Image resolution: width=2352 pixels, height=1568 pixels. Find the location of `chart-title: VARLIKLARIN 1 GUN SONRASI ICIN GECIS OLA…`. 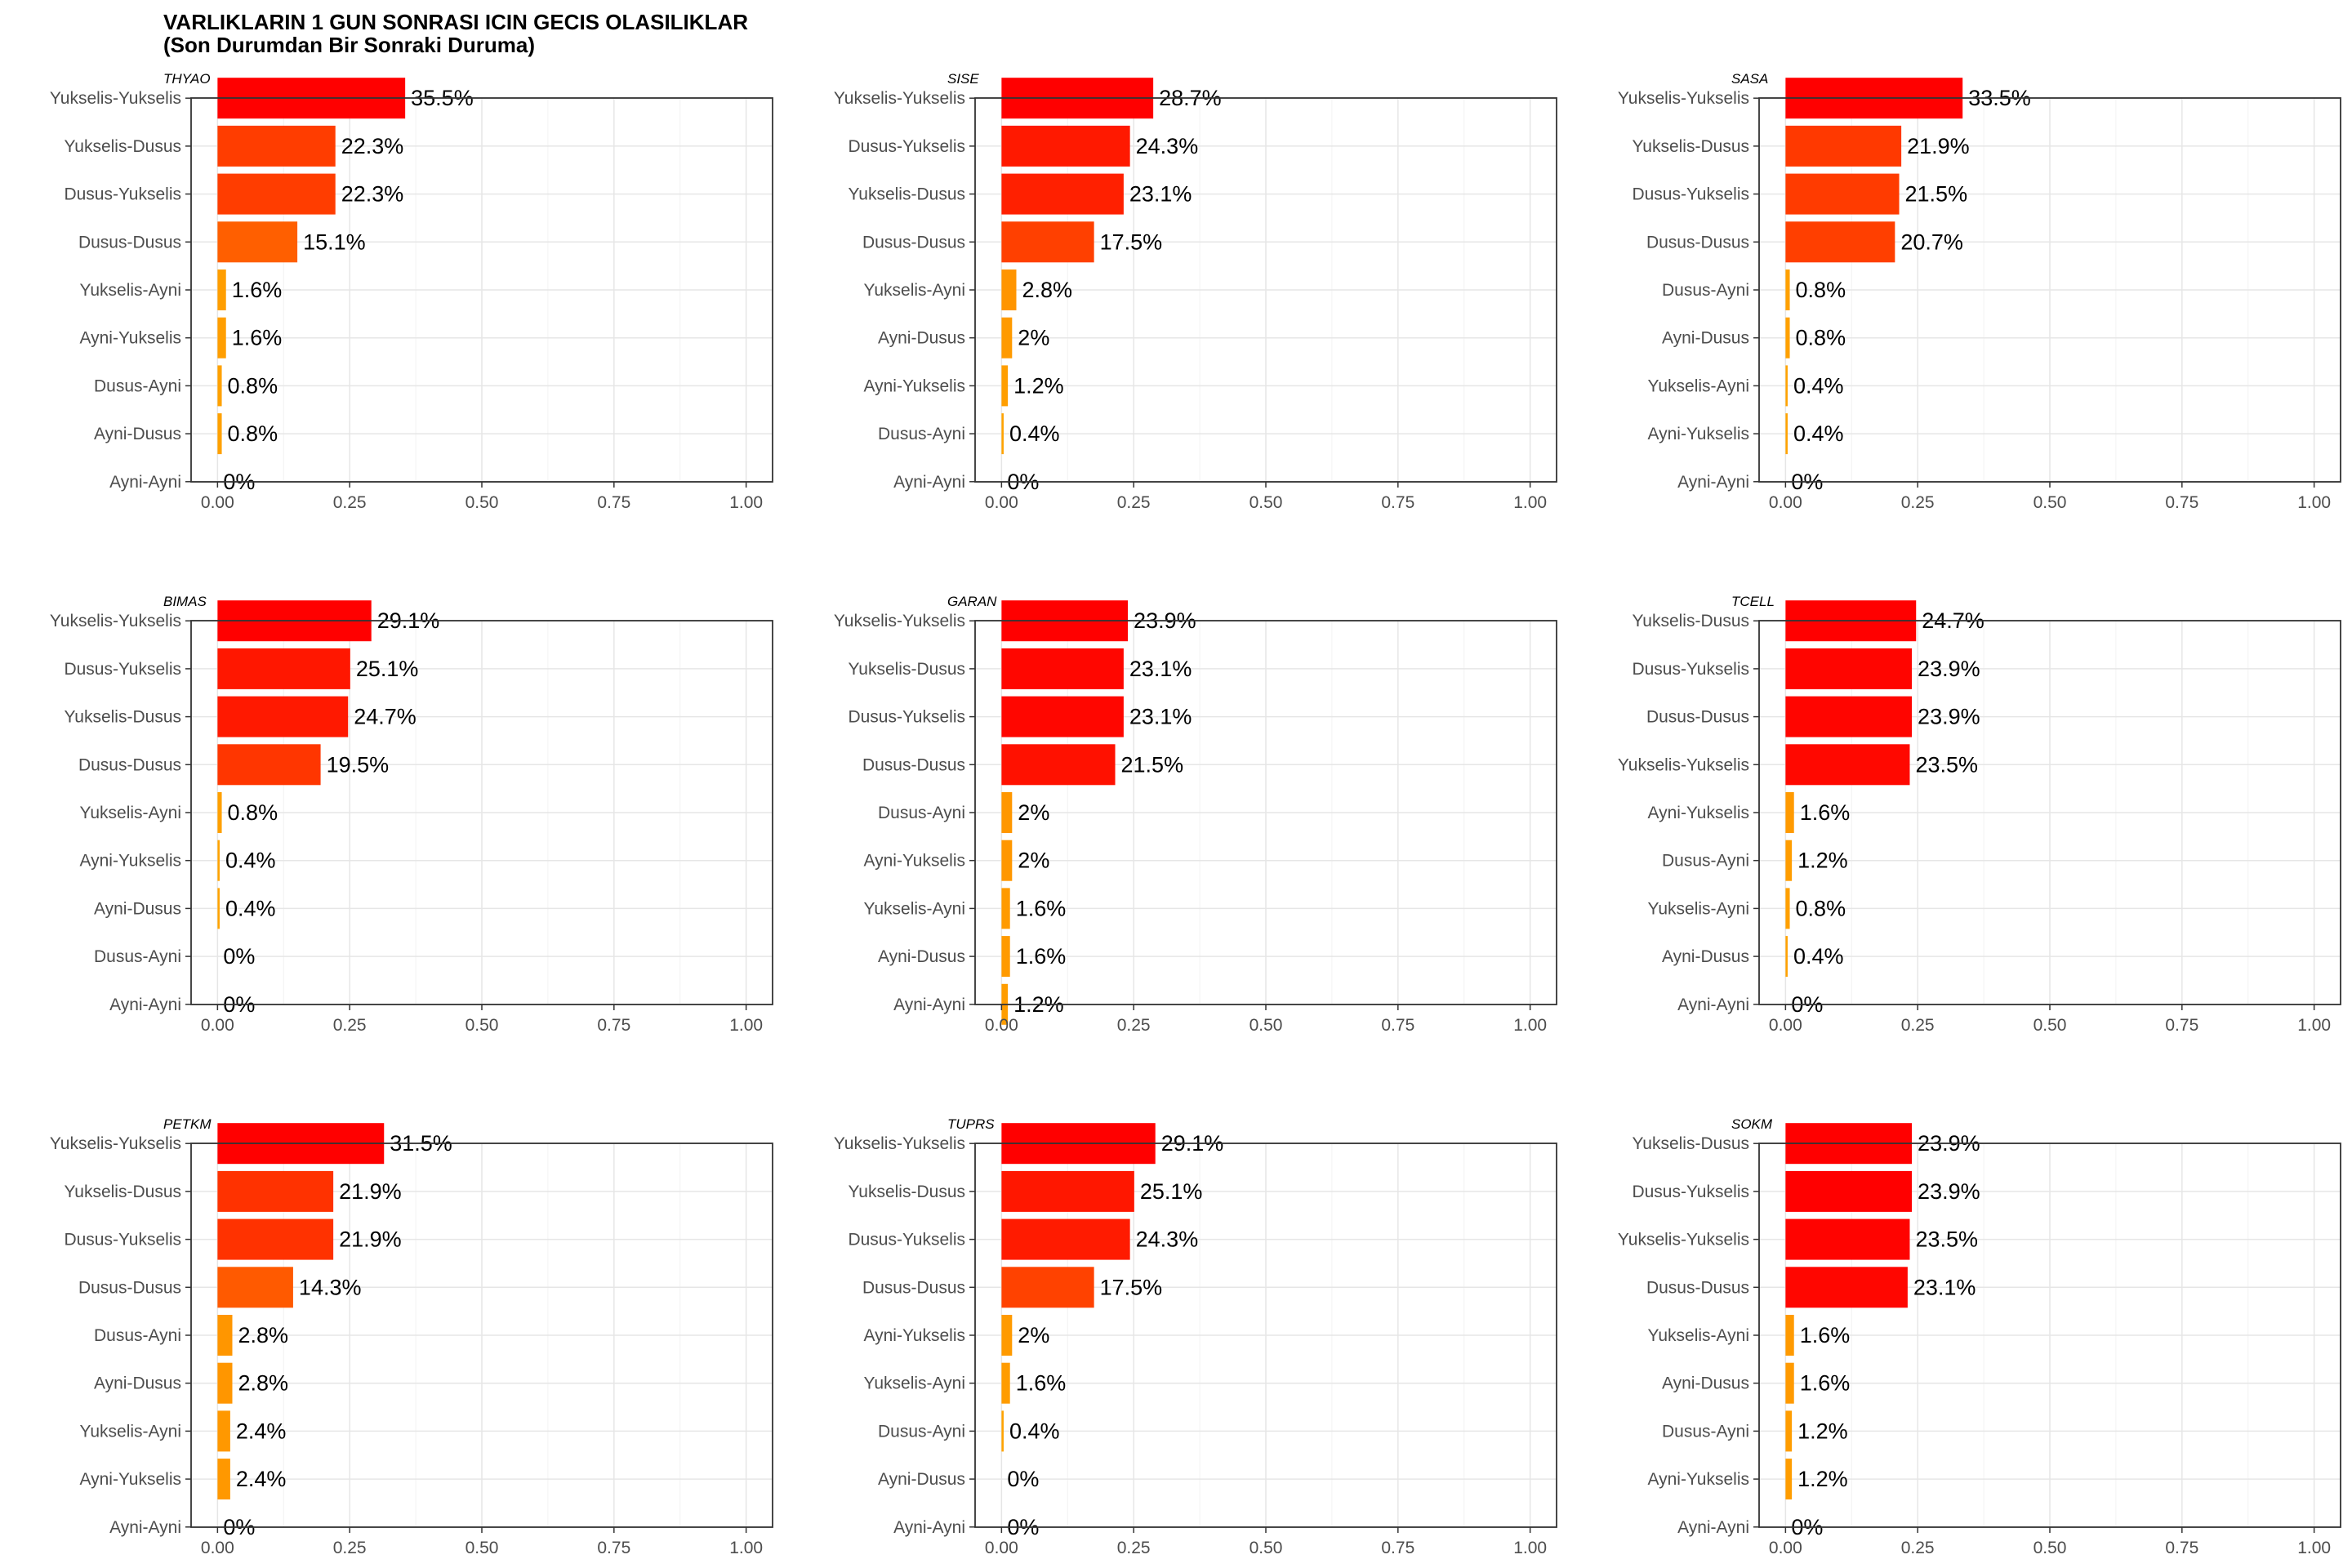

chart-title: VARLIKLARIN 1 GUN SONRASI ICIN GECIS OLA… is located at coordinates (456, 22).